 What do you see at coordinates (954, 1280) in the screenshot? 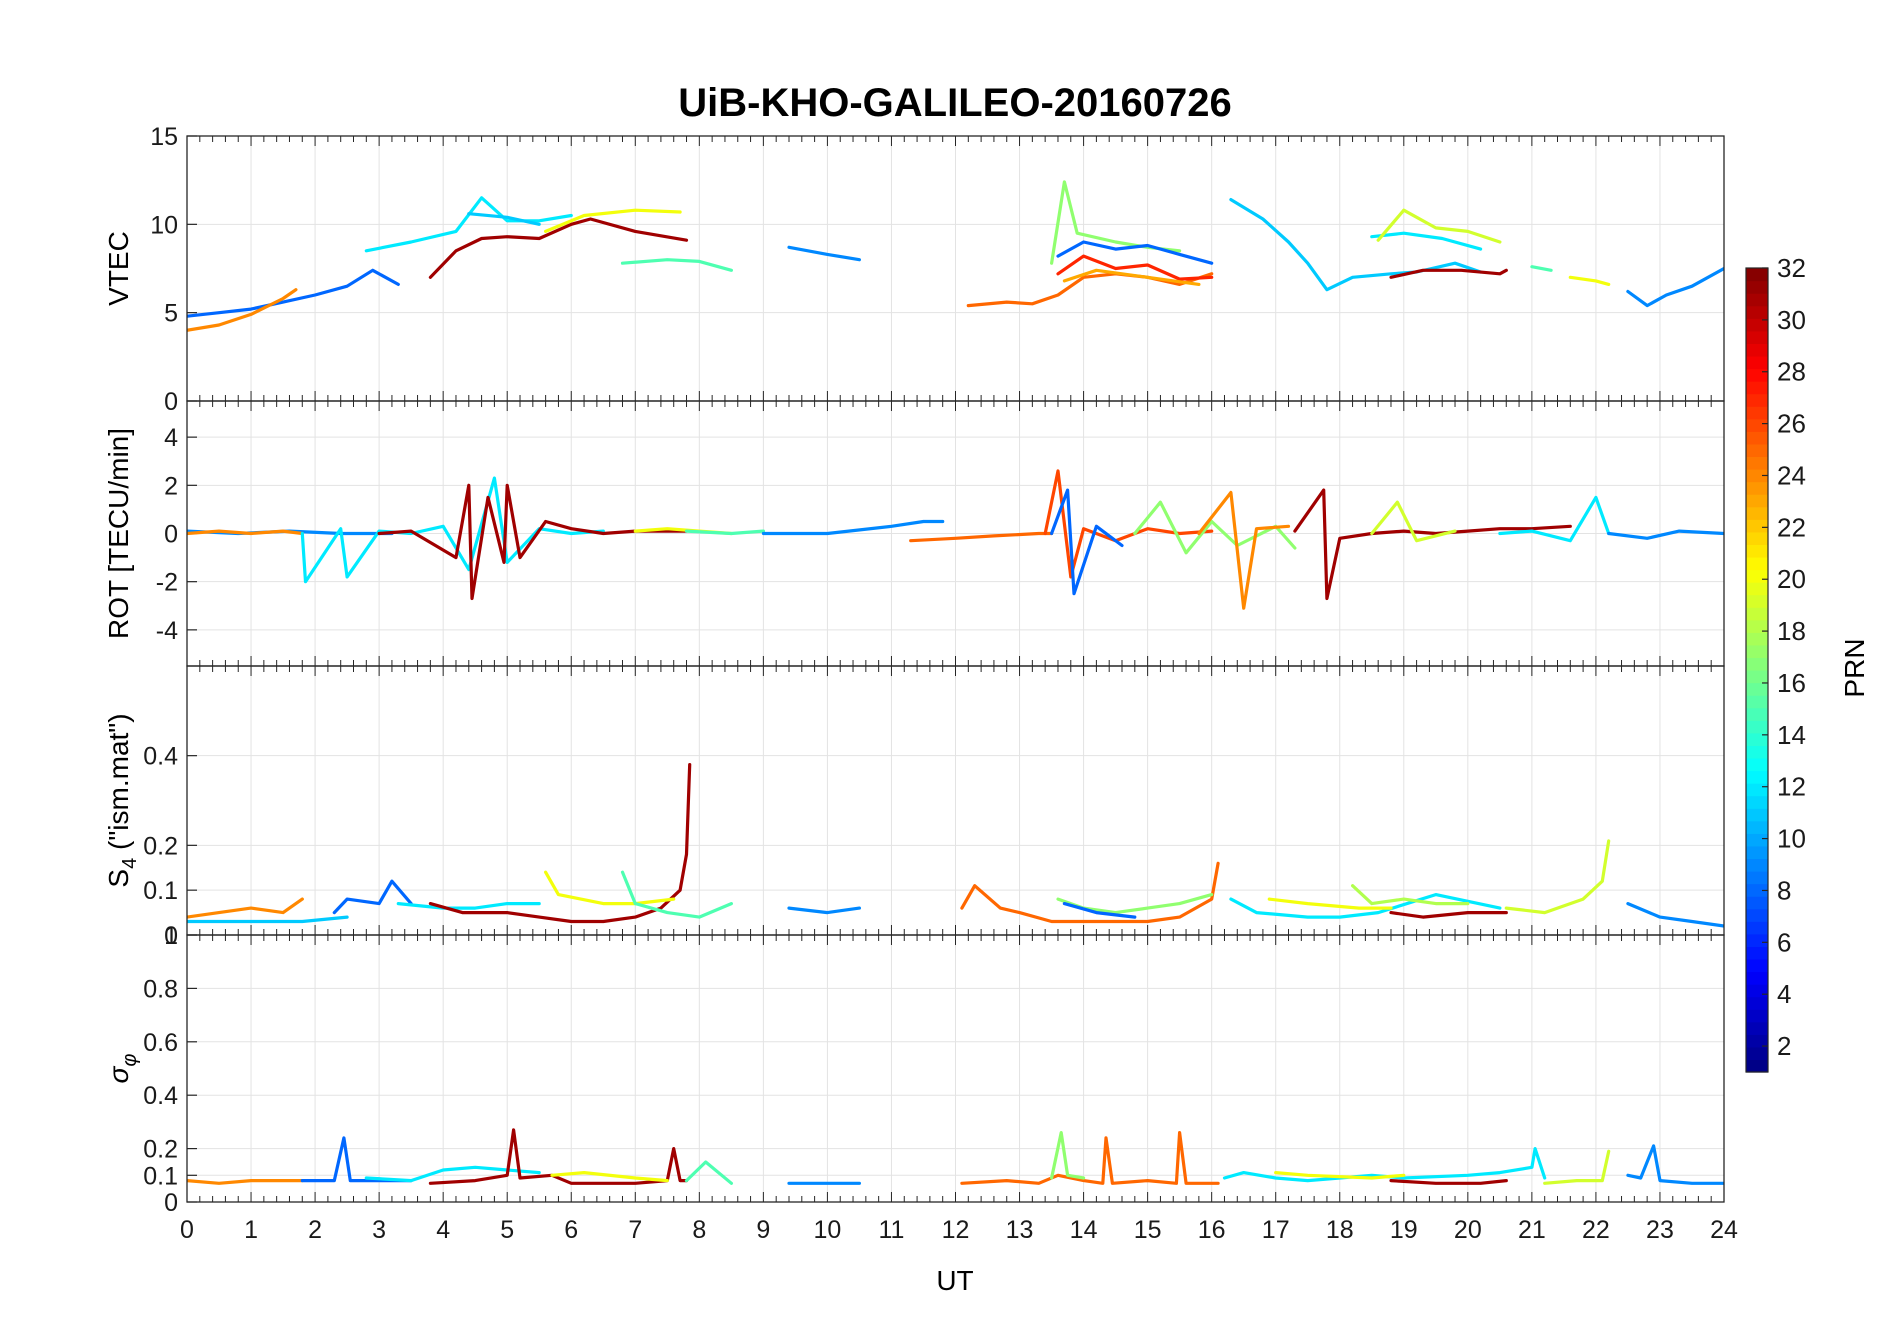
I see `x-axis-label: UT` at bounding box center [954, 1280].